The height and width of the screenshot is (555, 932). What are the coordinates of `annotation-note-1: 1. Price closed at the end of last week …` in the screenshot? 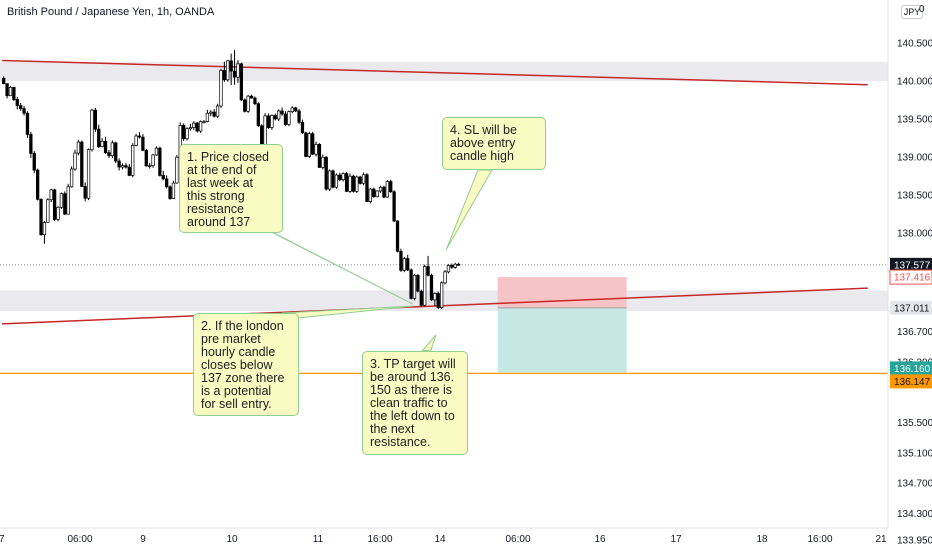 It's located at (231, 188).